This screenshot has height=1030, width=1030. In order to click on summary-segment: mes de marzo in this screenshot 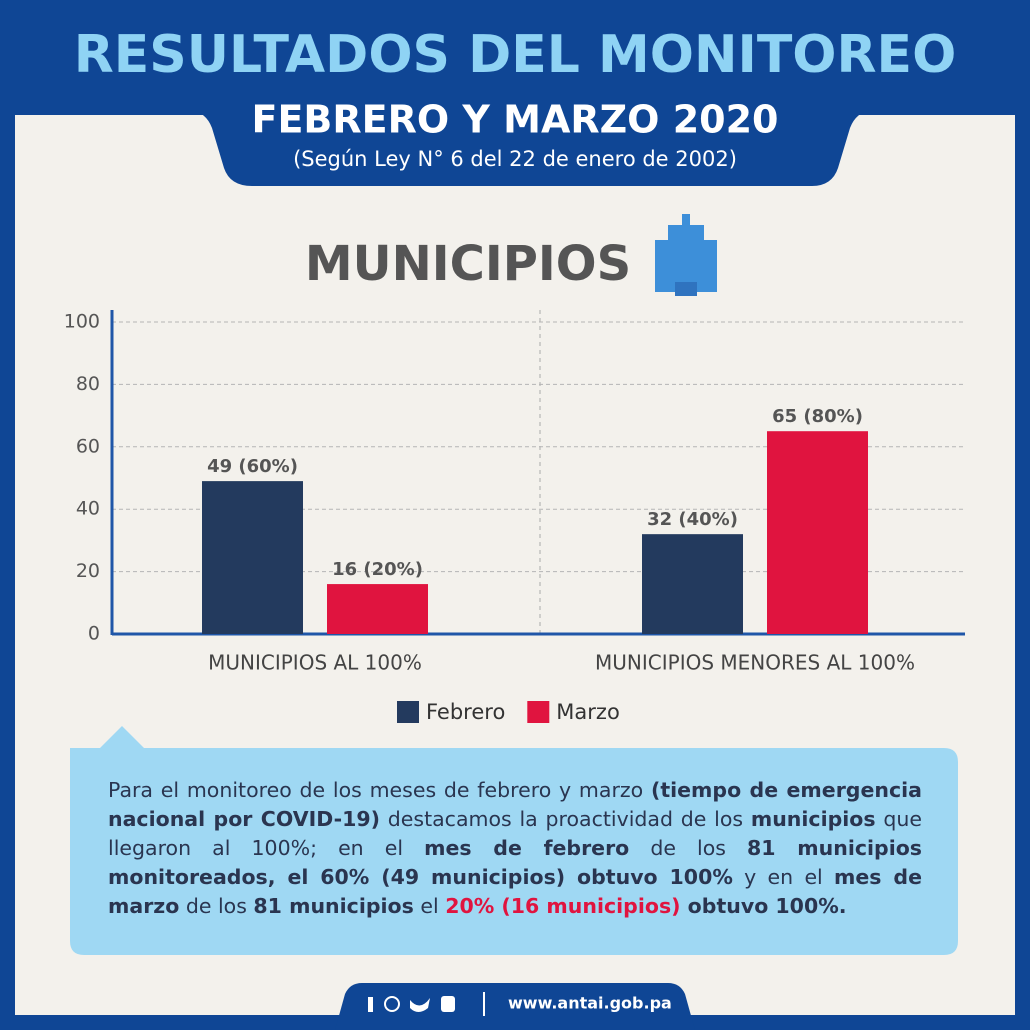, I will do `click(515, 891)`.